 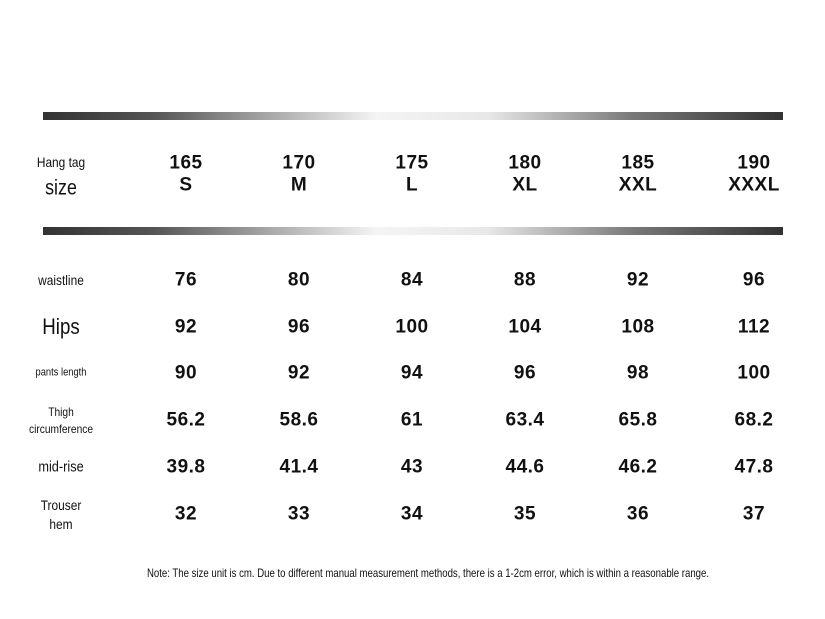 What do you see at coordinates (299, 185) in the screenshot?
I see `size-header: M` at bounding box center [299, 185].